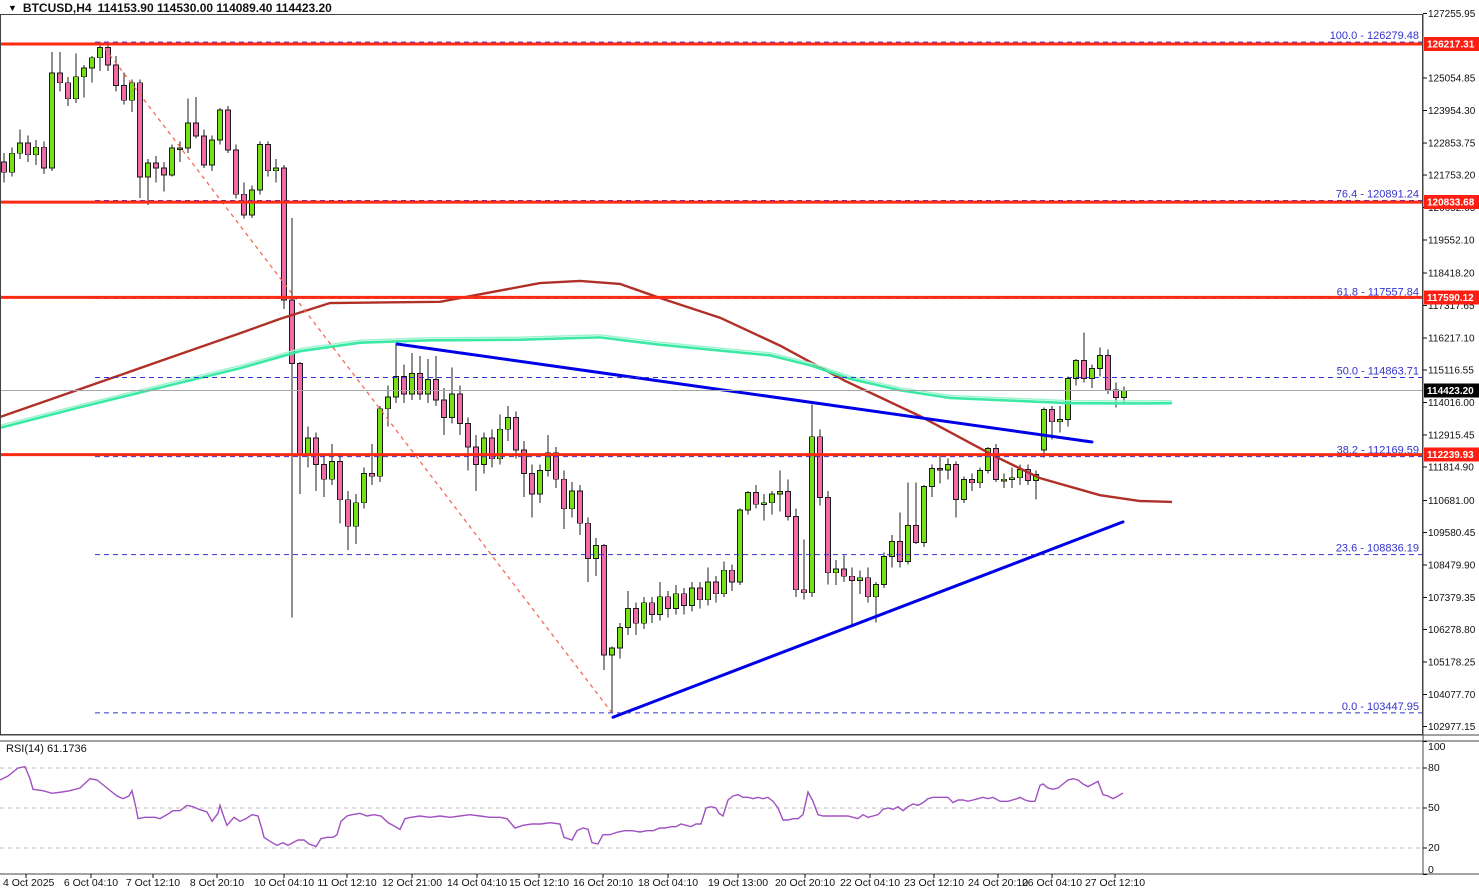  Describe the element at coordinates (1452, 533) in the screenshot. I see `price-tick-label: 109580.45` at that location.